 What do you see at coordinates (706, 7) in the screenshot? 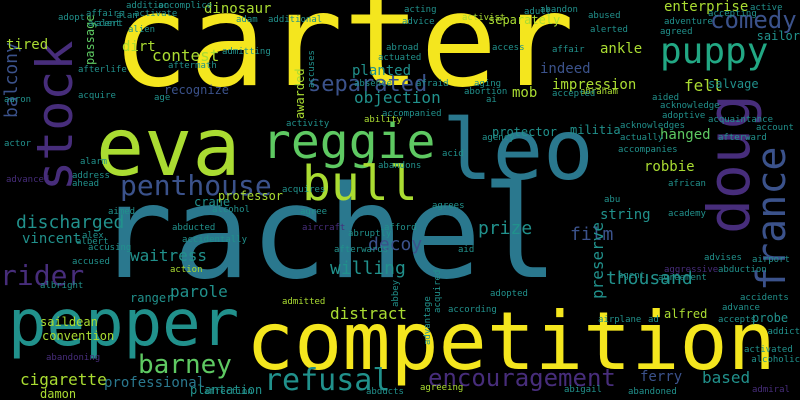
I see `word-enterprise: enterprise` at bounding box center [706, 7].